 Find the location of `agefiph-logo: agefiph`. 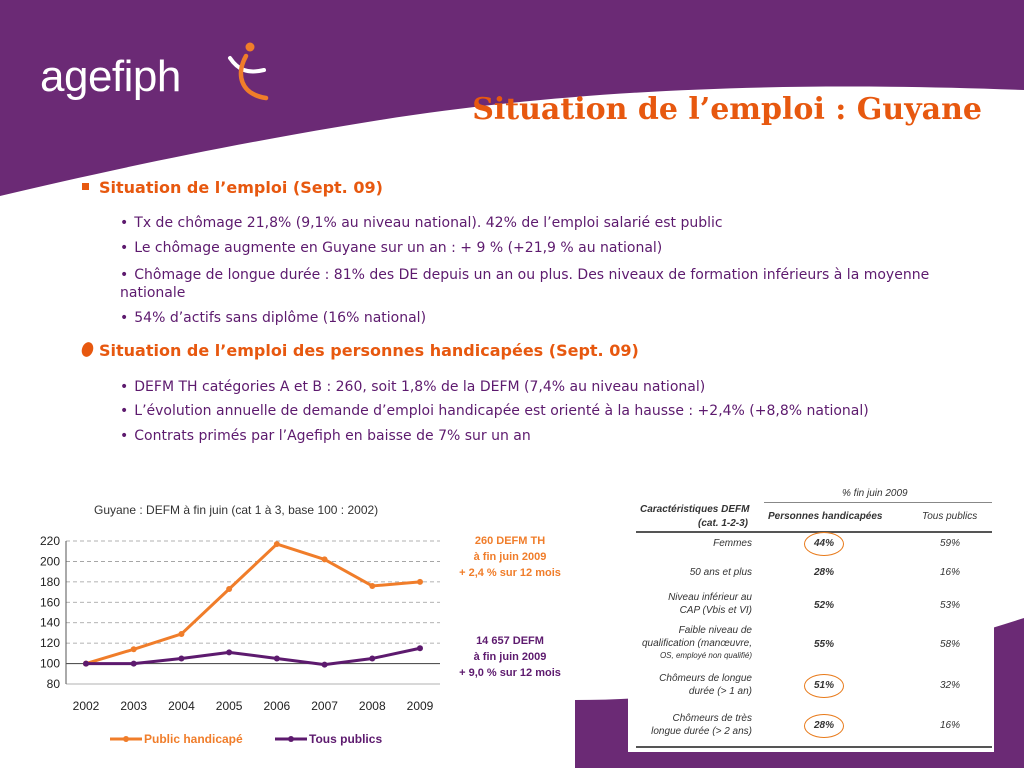

agefiph-logo: agefiph is located at coordinates (110, 76).